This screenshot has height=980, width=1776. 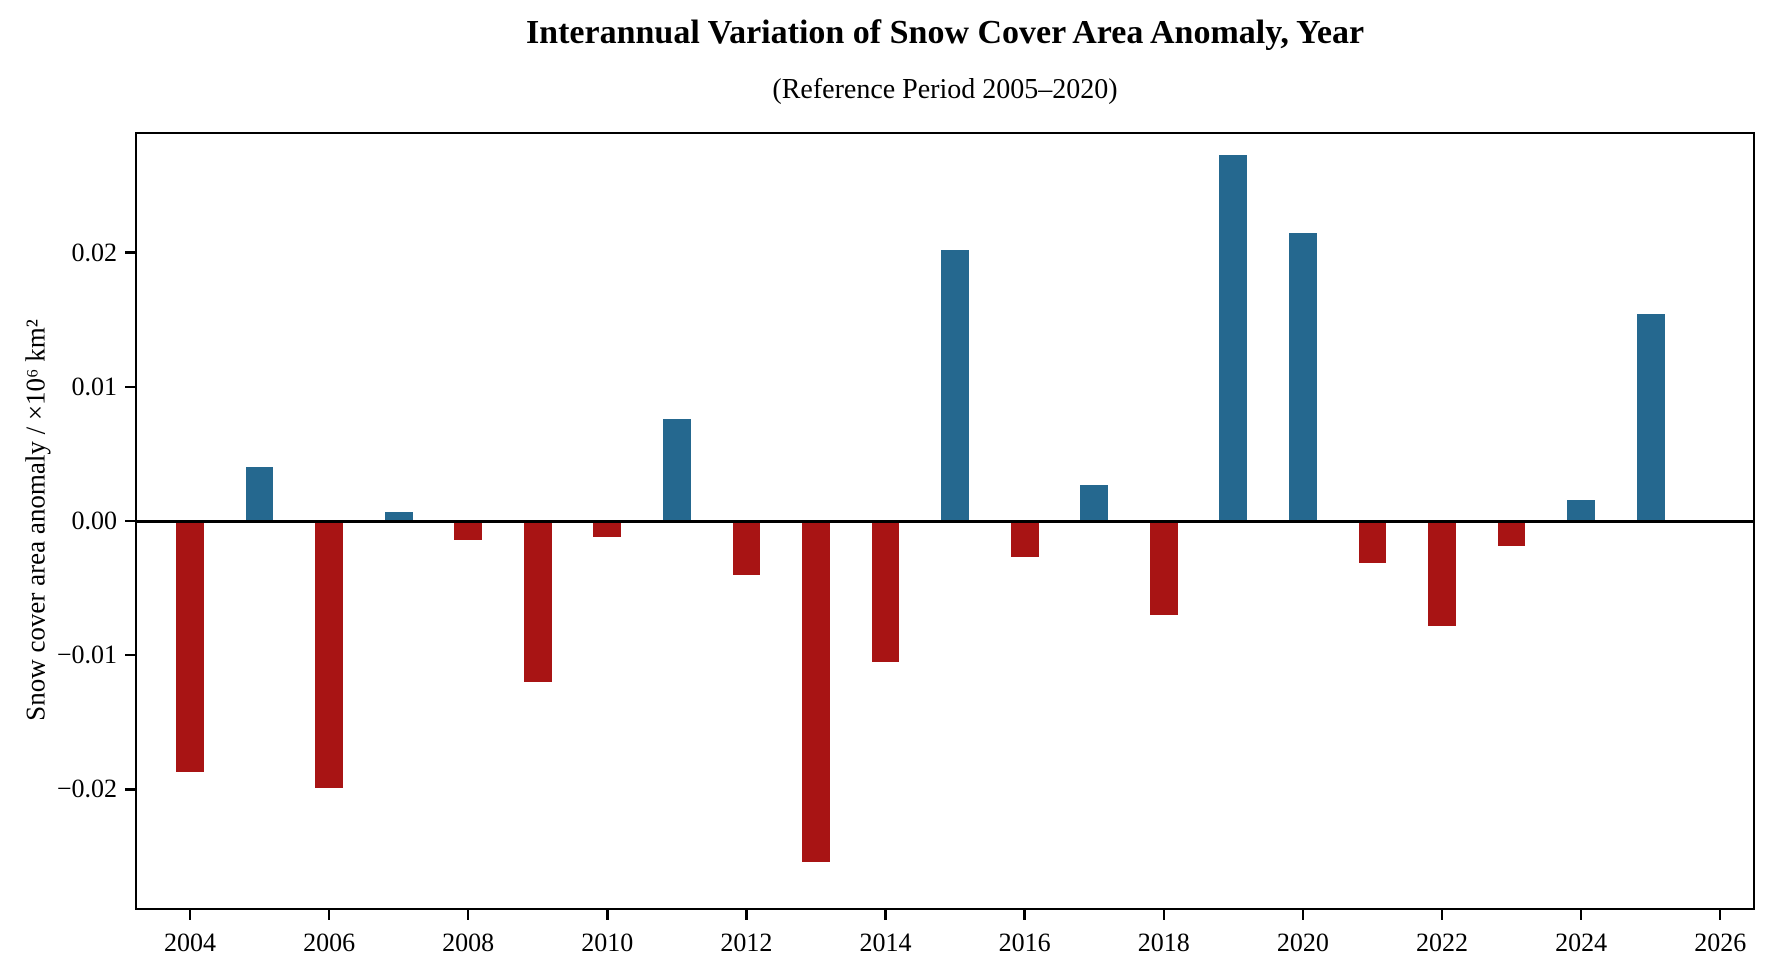 I want to click on bar-2006, so click(x=329, y=654).